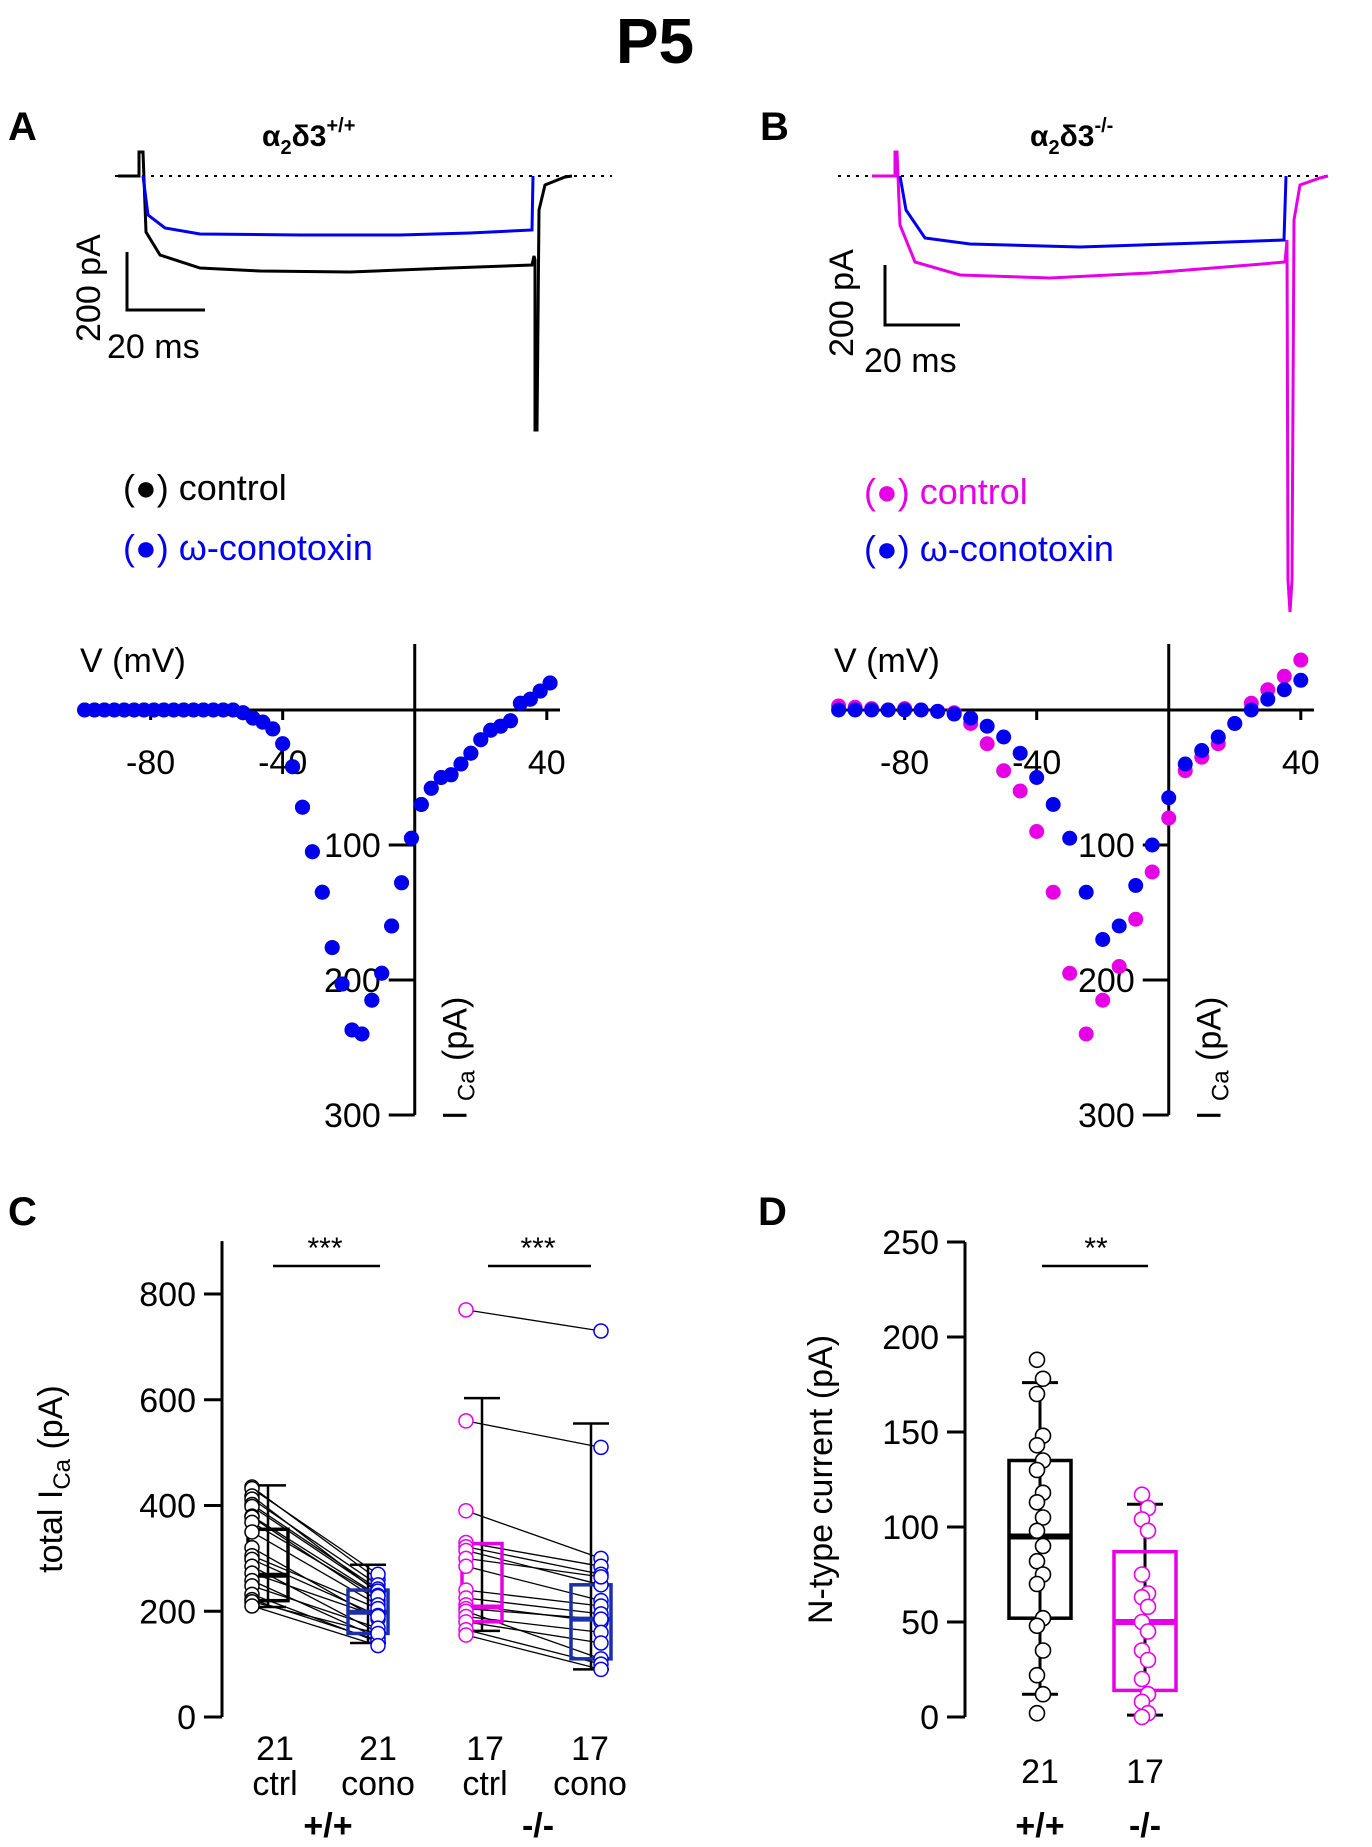 The height and width of the screenshot is (1847, 1372). Describe the element at coordinates (1040, 1772) in the screenshot. I see `d-n-label: 21` at that location.